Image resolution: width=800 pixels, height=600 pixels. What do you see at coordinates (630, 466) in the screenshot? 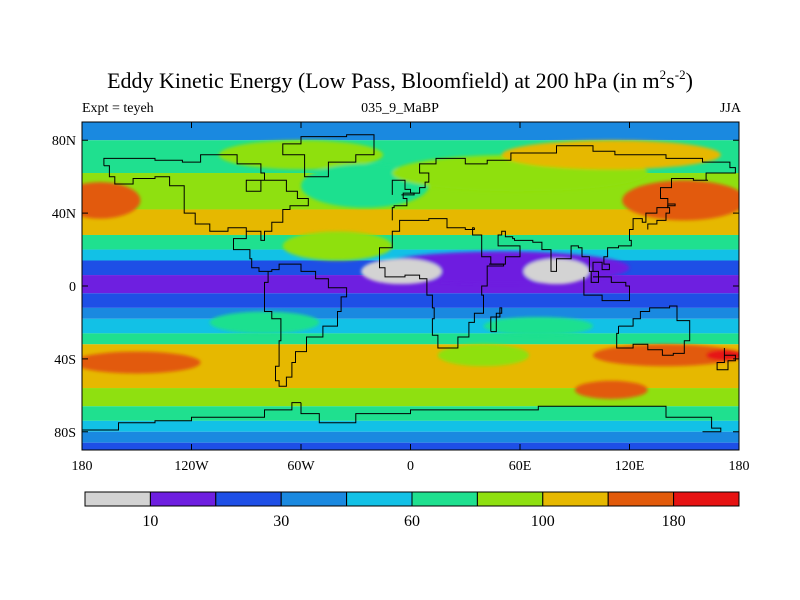
I see `x-tick-label-5: 120E` at bounding box center [630, 466].